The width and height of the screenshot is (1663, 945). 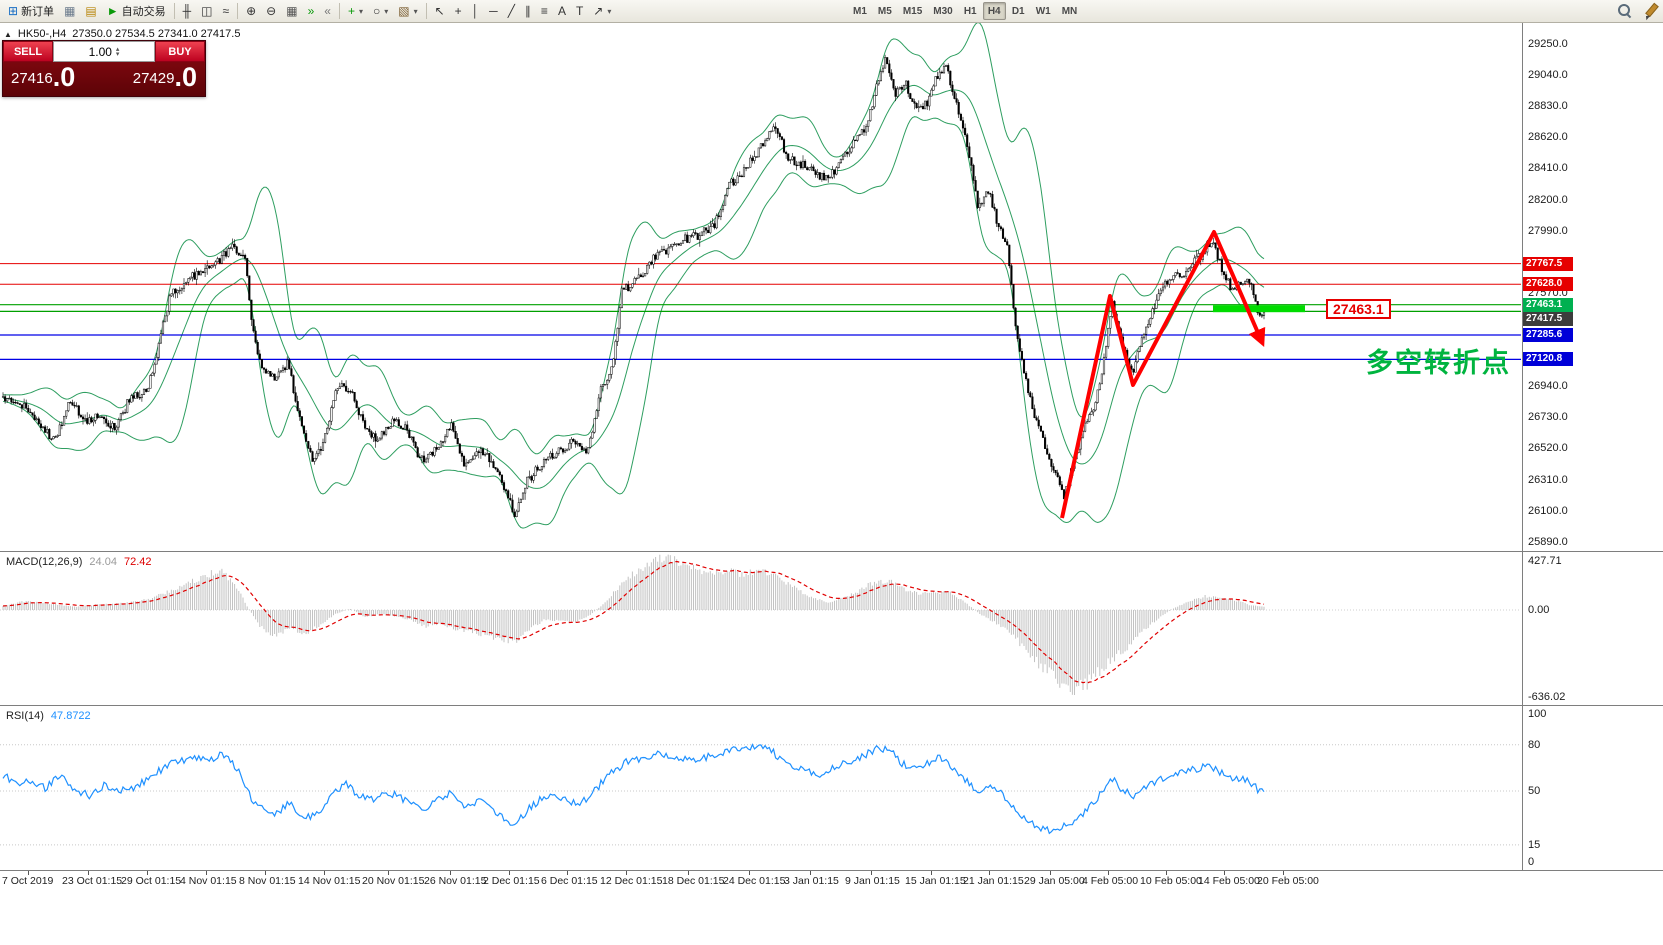 I want to click on macd-name: MACD(12,26,9), so click(x=44, y=562).